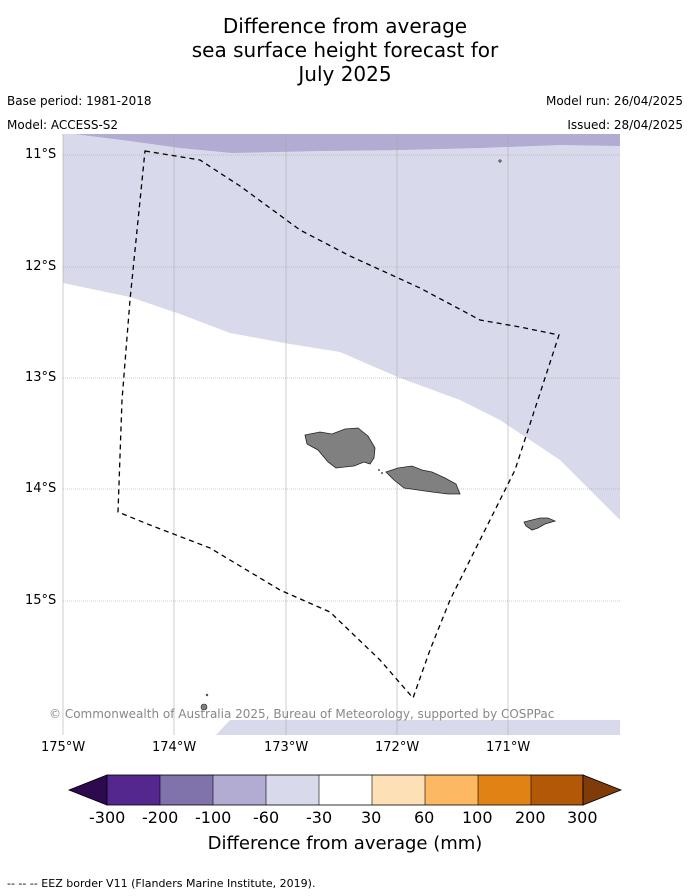 This screenshot has width=690, height=896. What do you see at coordinates (625, 125) in the screenshot?
I see `issued-date: Issued: 28/04/2025` at bounding box center [625, 125].